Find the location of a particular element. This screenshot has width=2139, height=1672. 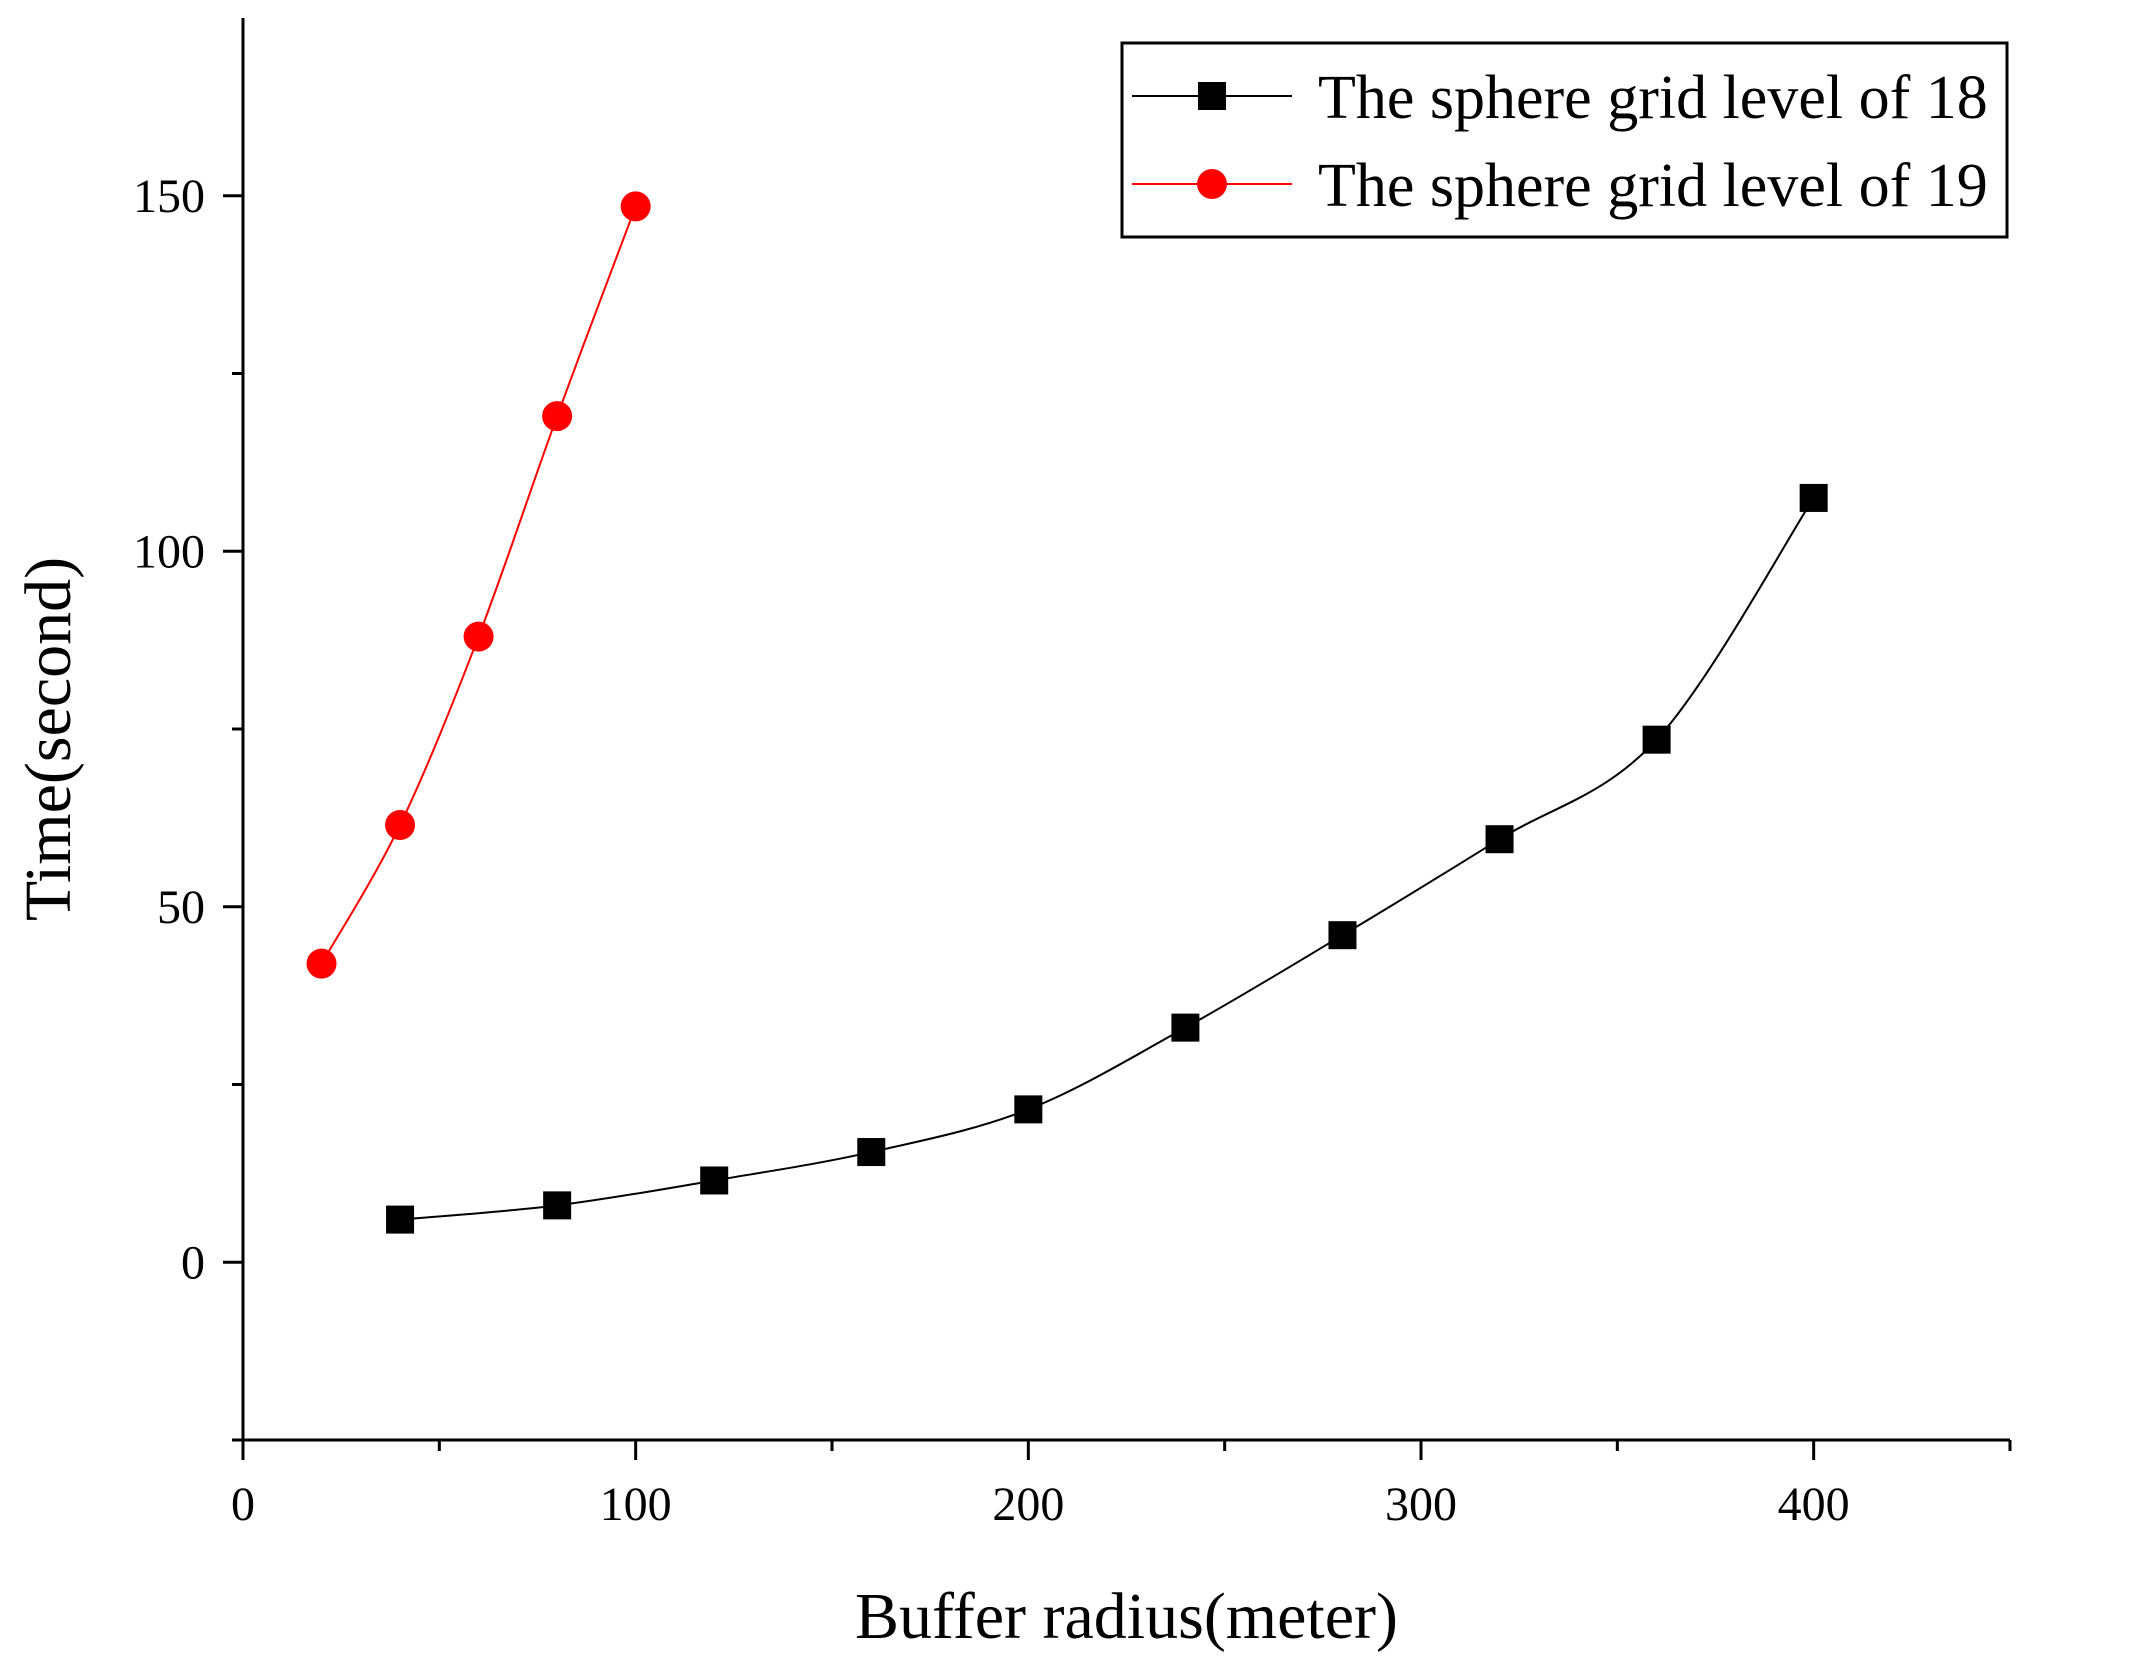

x-tick-label-300: 300 is located at coordinates (1421, 1504).